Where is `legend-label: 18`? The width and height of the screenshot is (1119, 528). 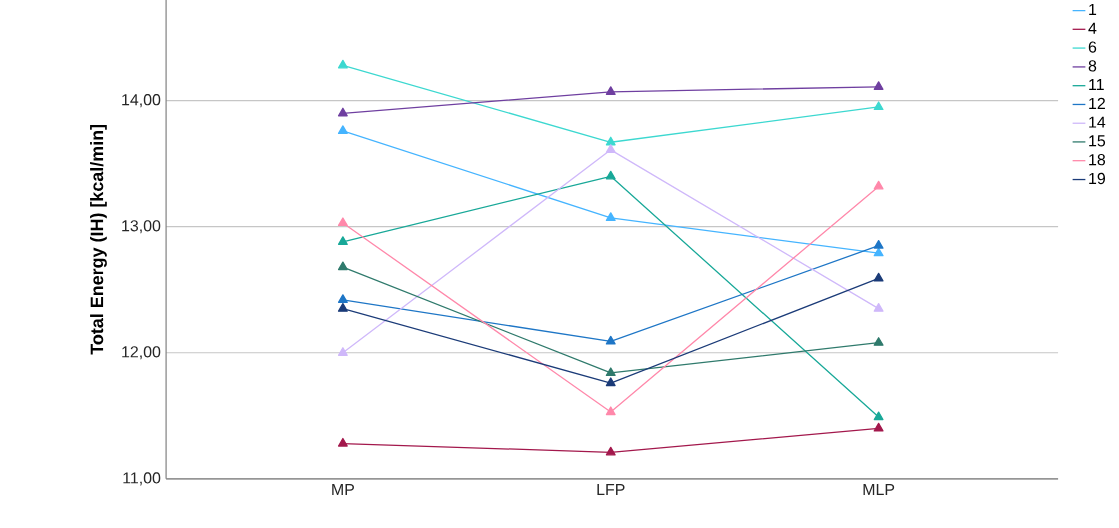
legend-label: 18 is located at coordinates (1097, 160).